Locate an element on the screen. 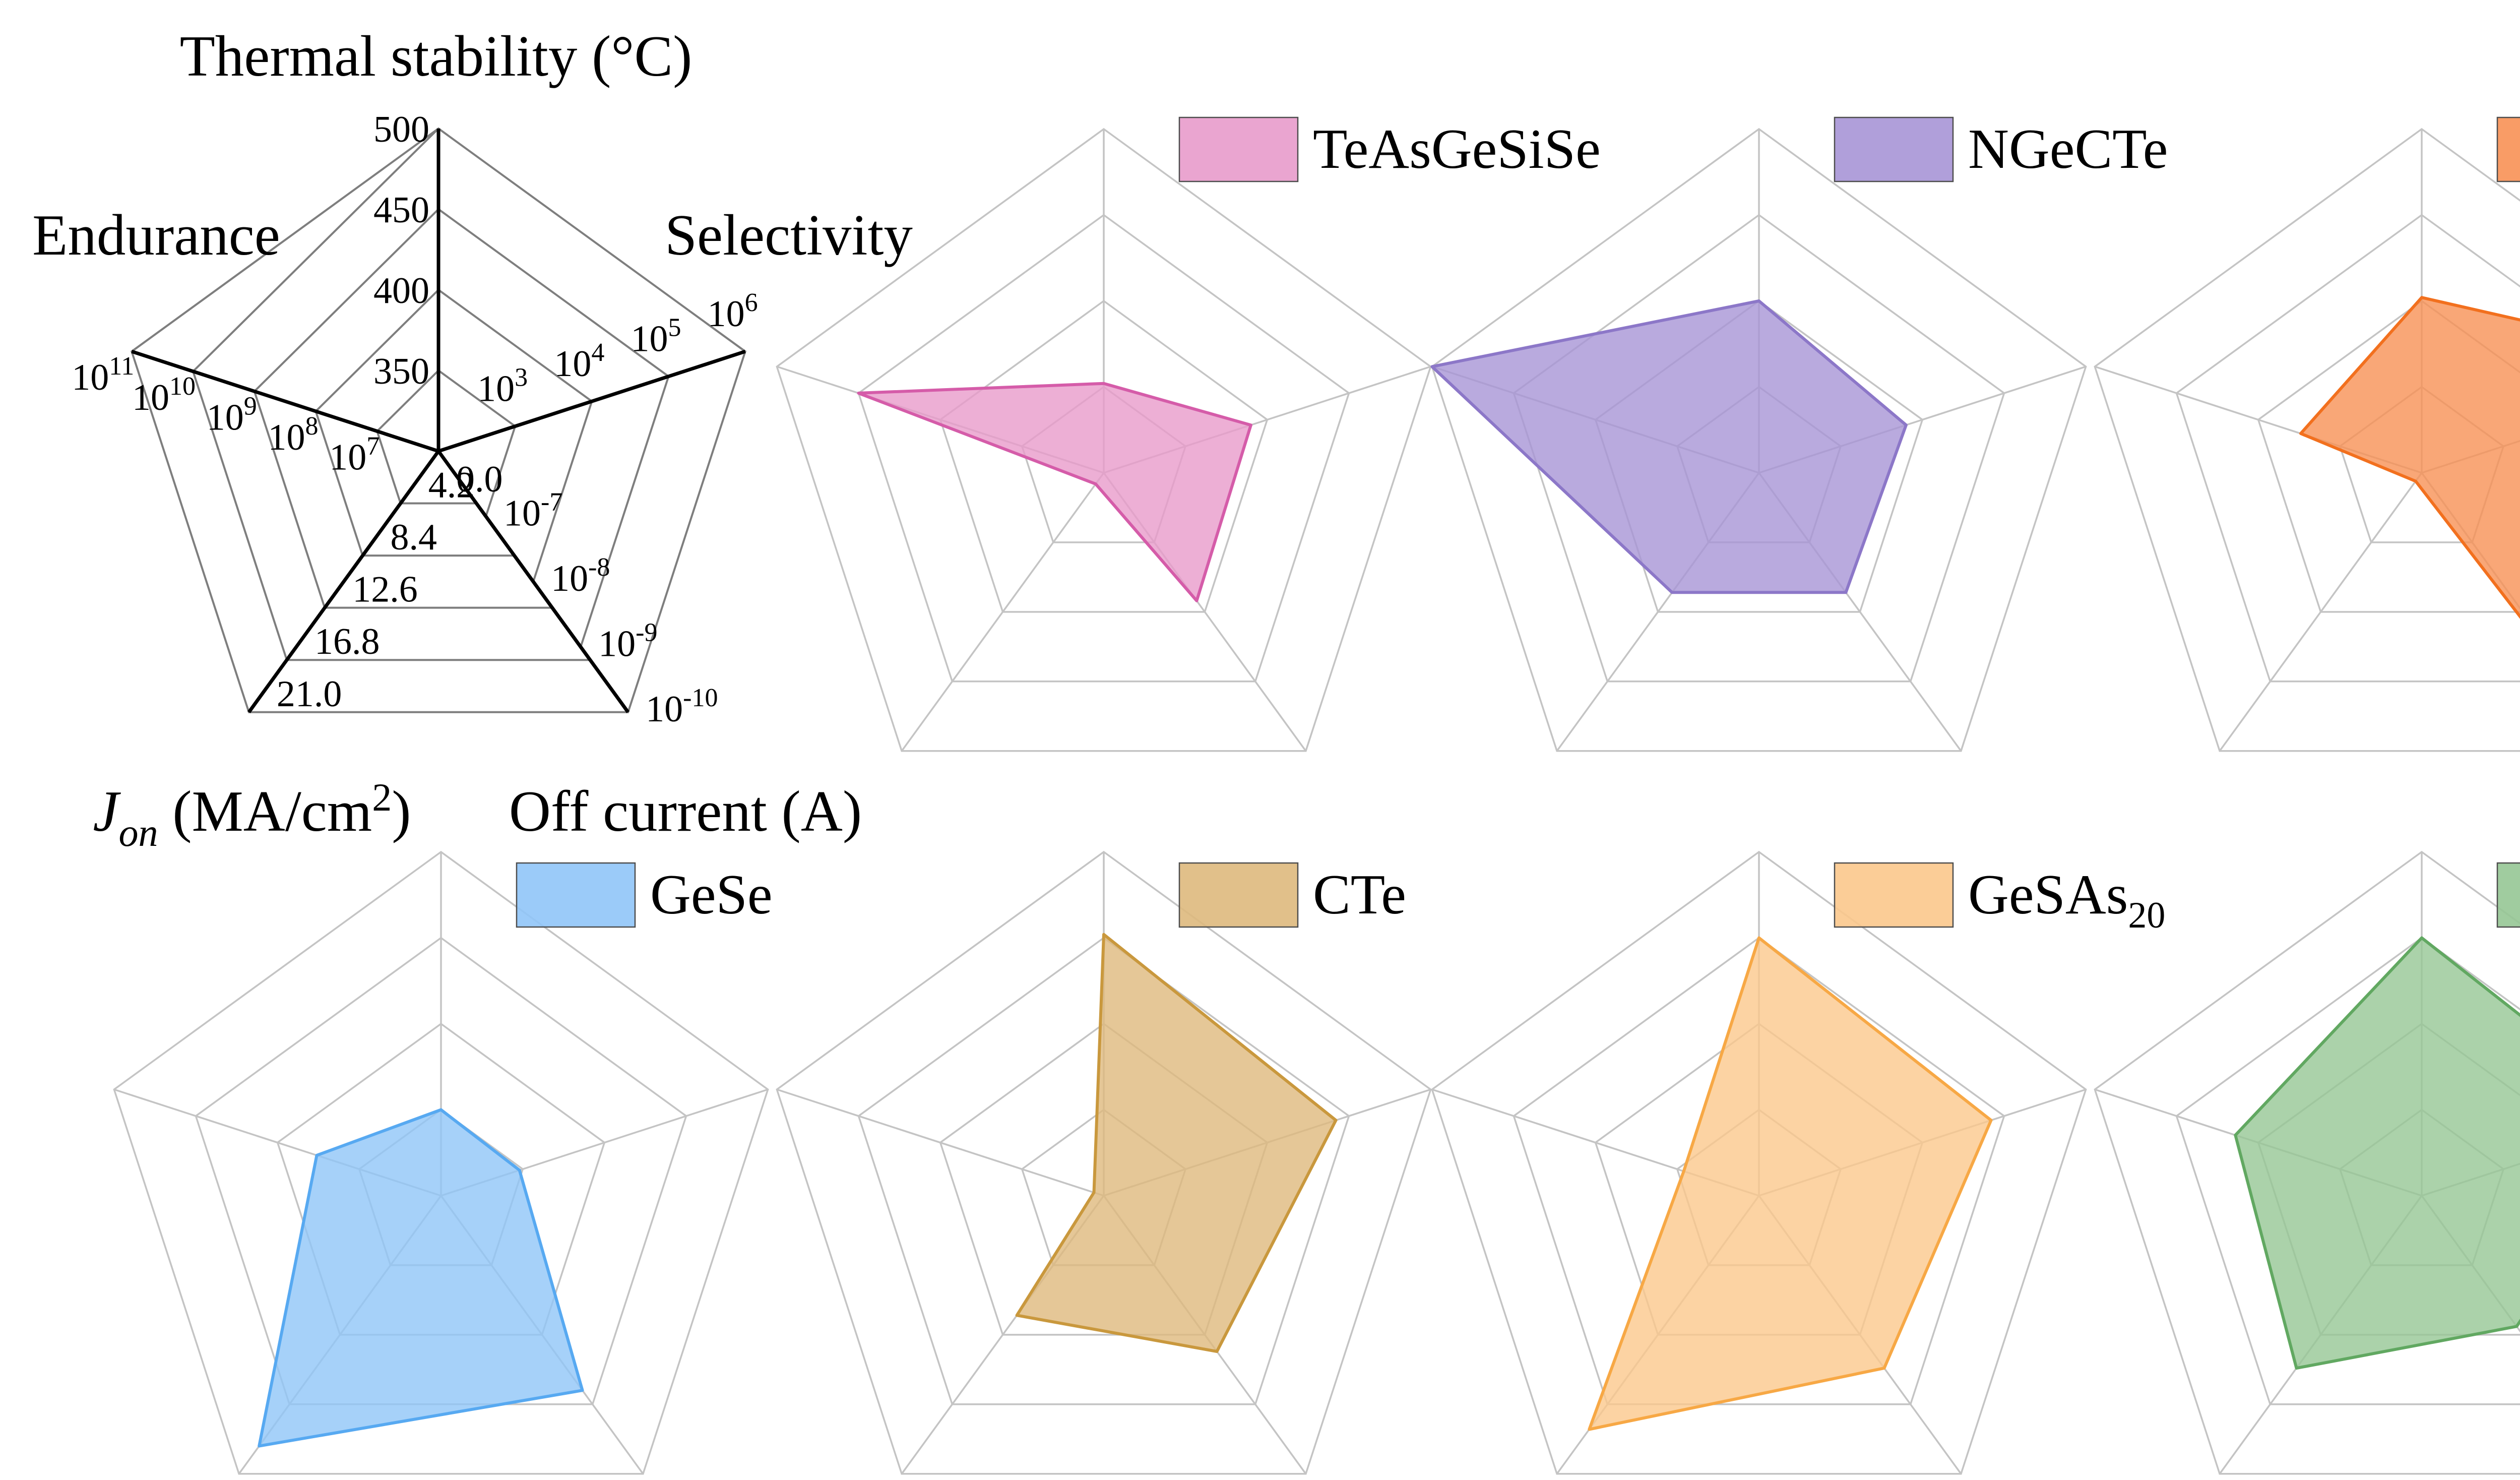 The height and width of the screenshot is (1480, 2520). radar-chart-NGeCTe: NGeCTe is located at coordinates (1799, 434).